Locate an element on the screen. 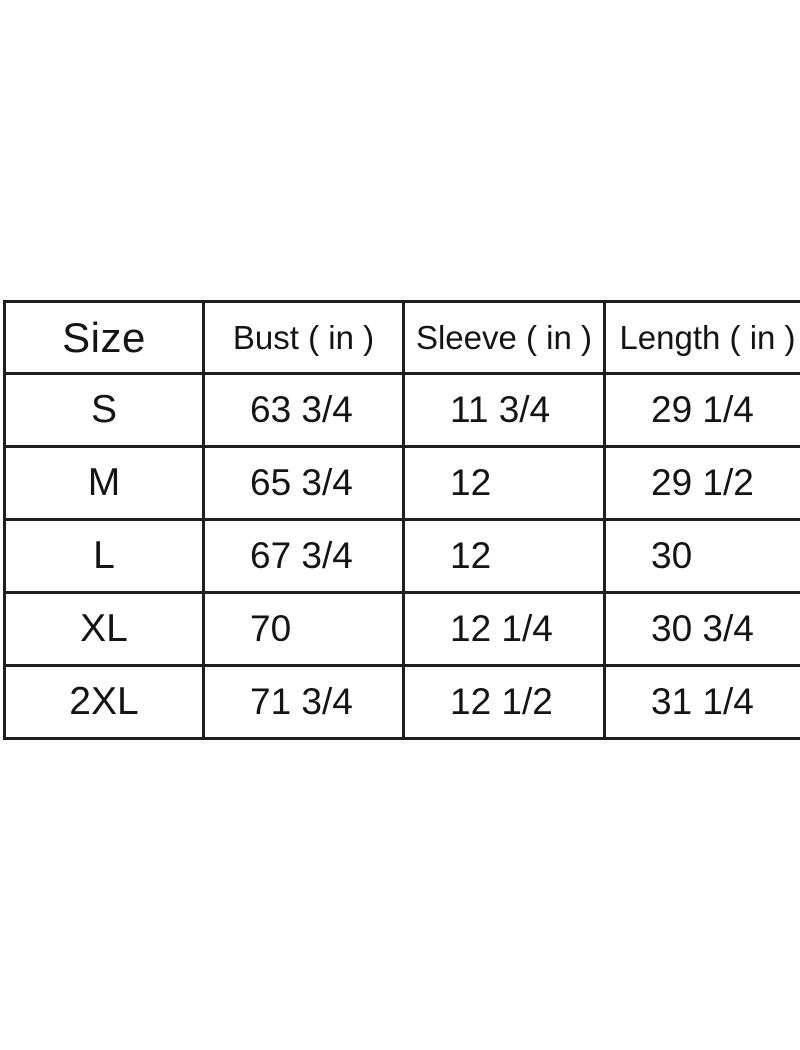 The image size is (800, 1050). cell-bust: 71 3/4 is located at coordinates (303, 702).